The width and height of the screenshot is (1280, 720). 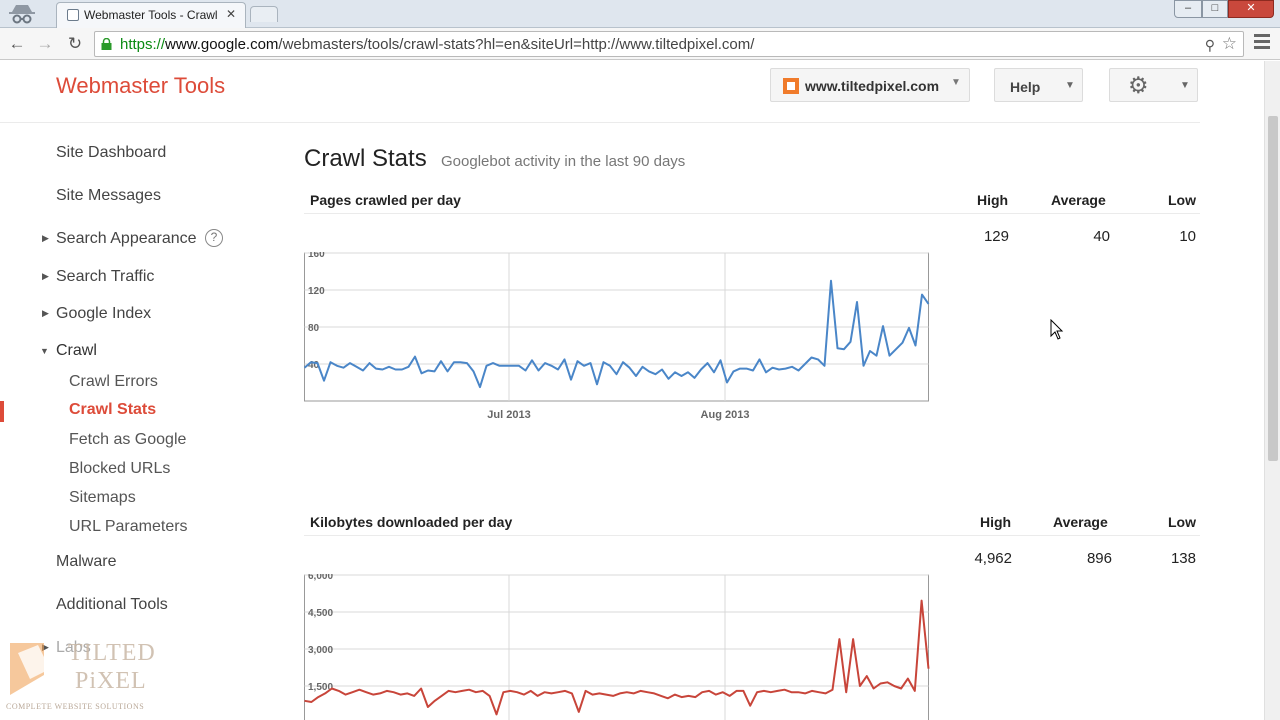 What do you see at coordinates (1188, 9) in the screenshot?
I see `window-minimize-button: –` at bounding box center [1188, 9].